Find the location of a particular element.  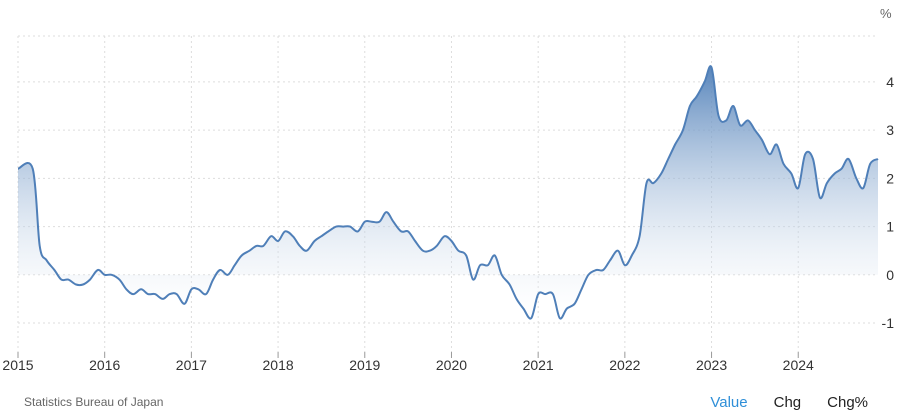

x-tick-label: 2023 is located at coordinates (711, 365).